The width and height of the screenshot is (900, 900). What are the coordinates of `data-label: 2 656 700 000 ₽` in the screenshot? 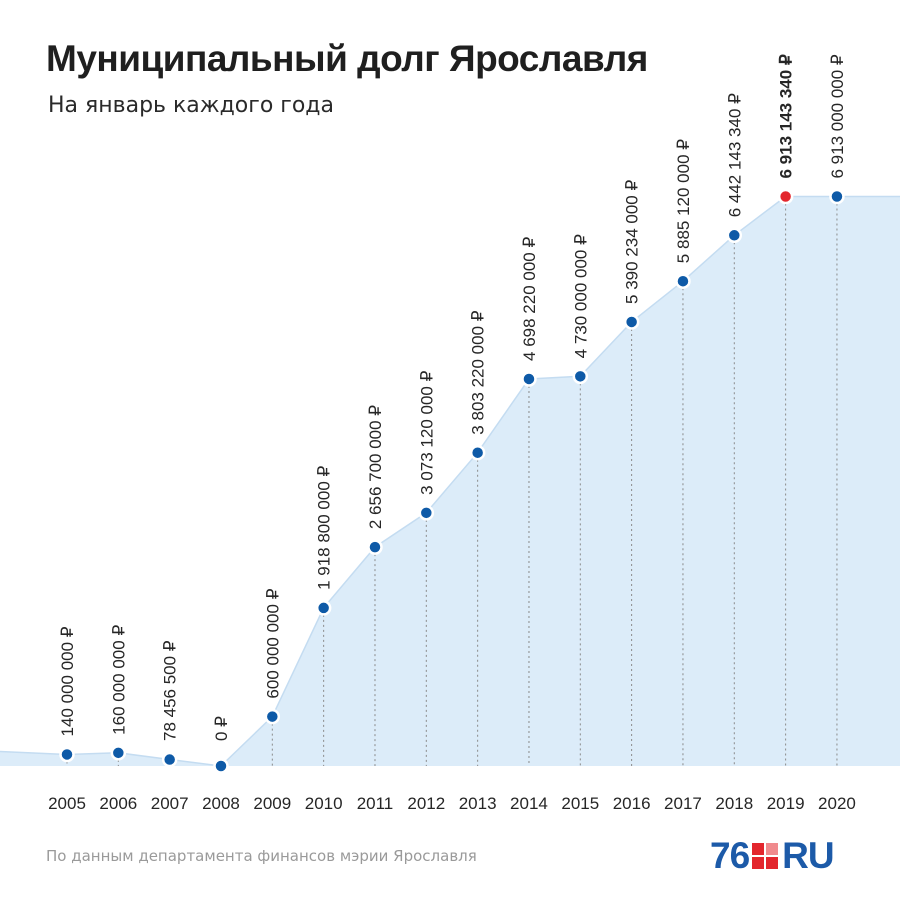 It's located at (375, 467).